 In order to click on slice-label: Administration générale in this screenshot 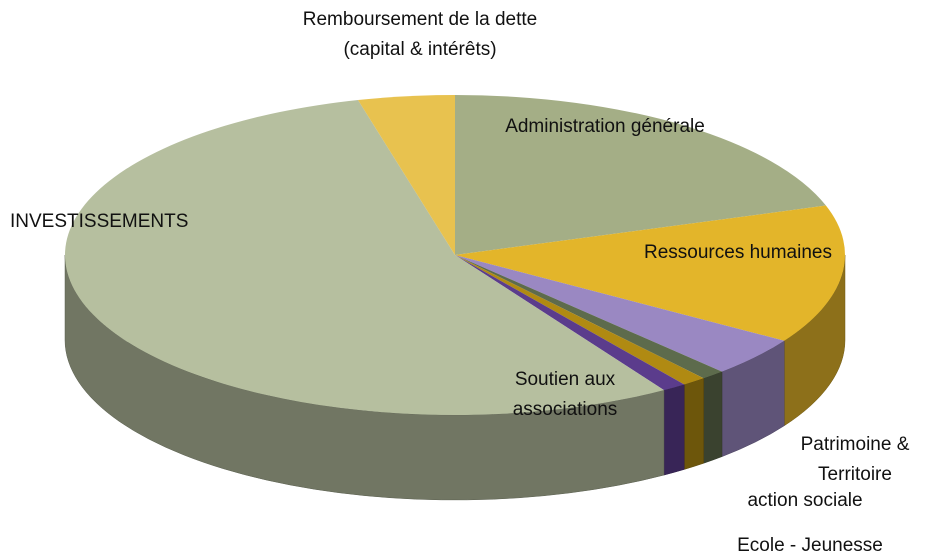, I will do `click(605, 126)`.